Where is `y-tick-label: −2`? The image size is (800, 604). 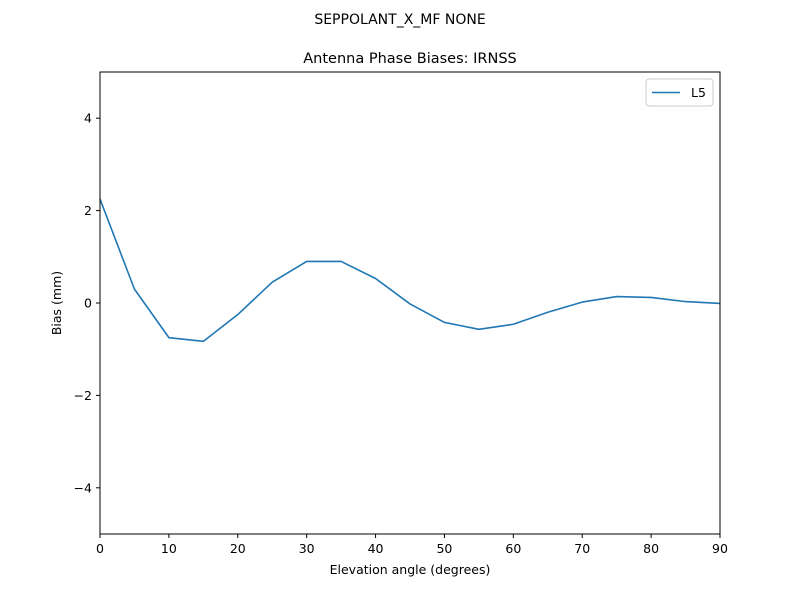
y-tick-label: −2 is located at coordinates (83, 395).